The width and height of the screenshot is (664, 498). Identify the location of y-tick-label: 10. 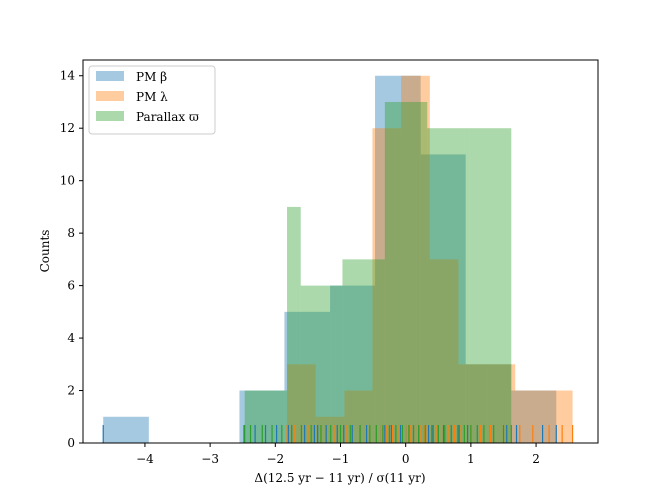
(67, 181).